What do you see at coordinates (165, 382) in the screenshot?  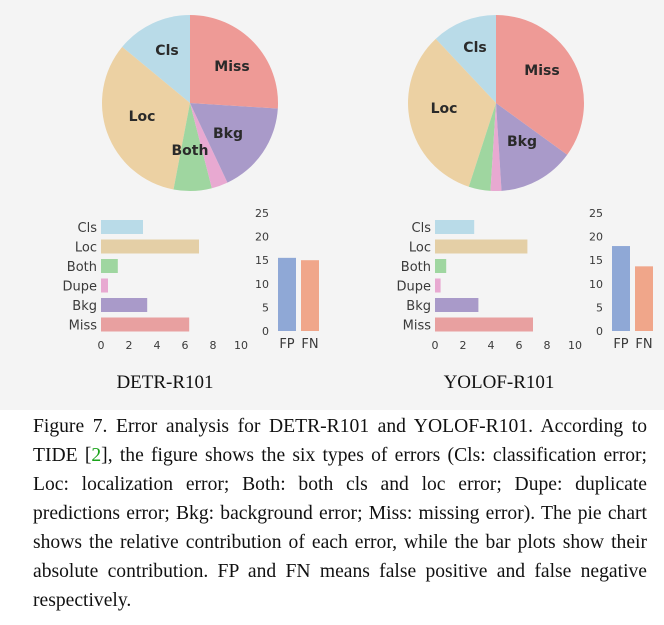 I see `detr-title: DETR-R101` at bounding box center [165, 382].